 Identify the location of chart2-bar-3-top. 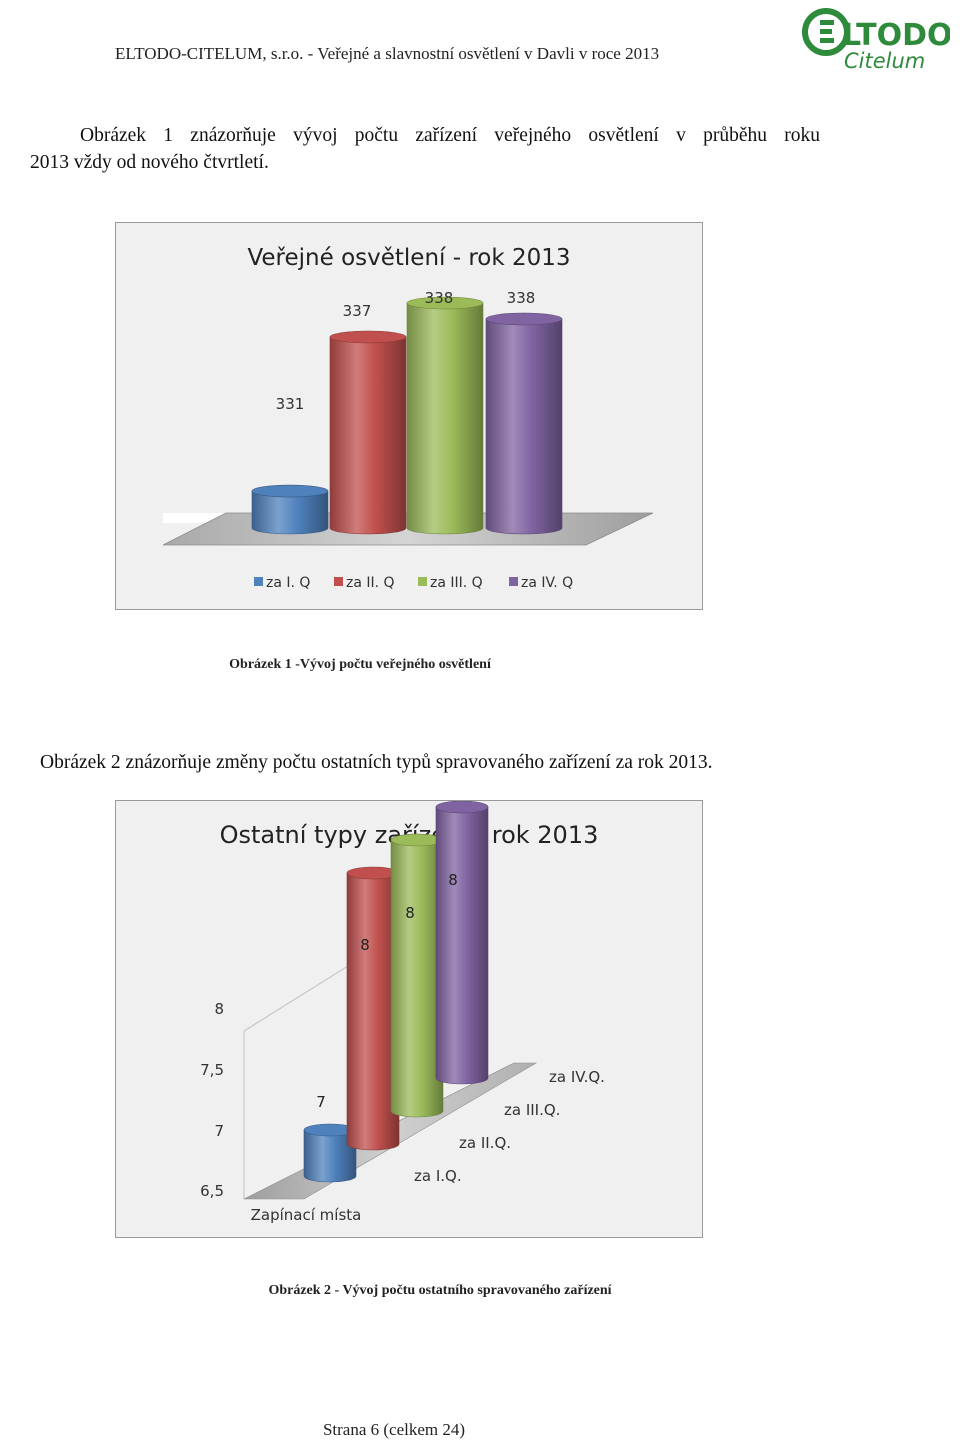
(417, 840).